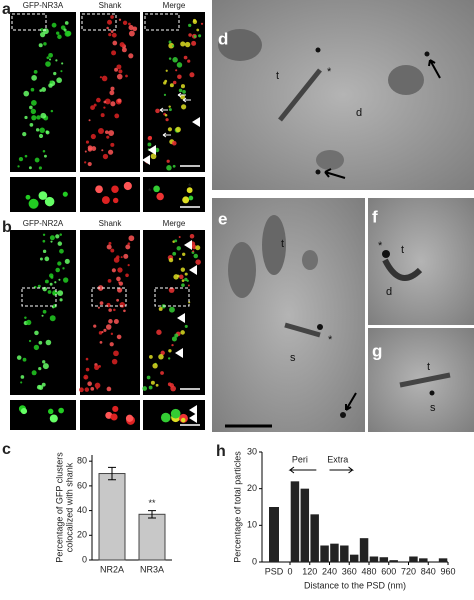  I want to click on image-header: Shank, so click(111, 223).